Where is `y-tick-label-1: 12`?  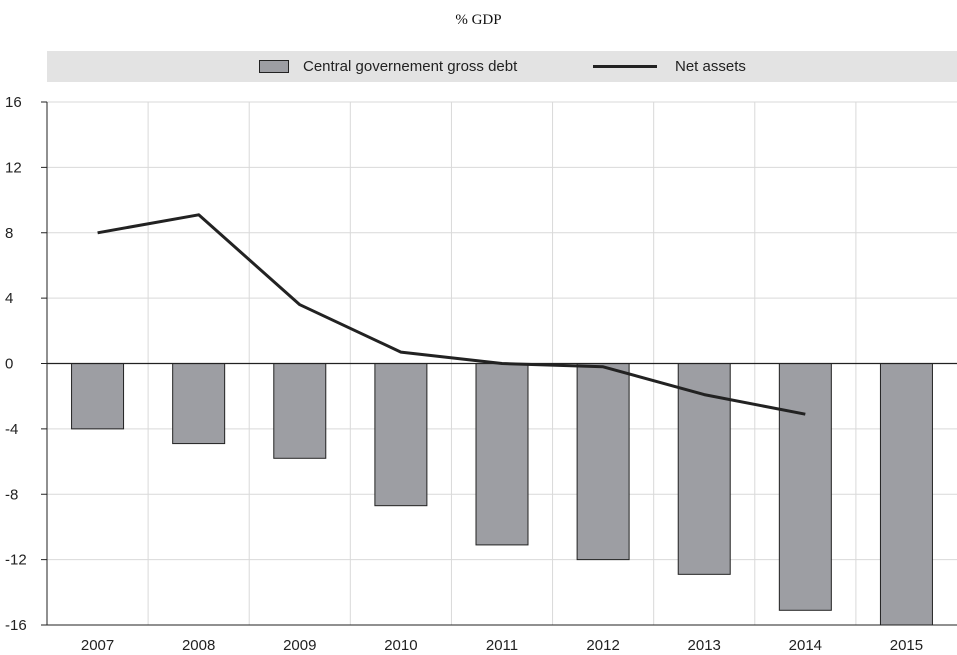
y-tick-label-1: 12 is located at coordinates (13, 167).